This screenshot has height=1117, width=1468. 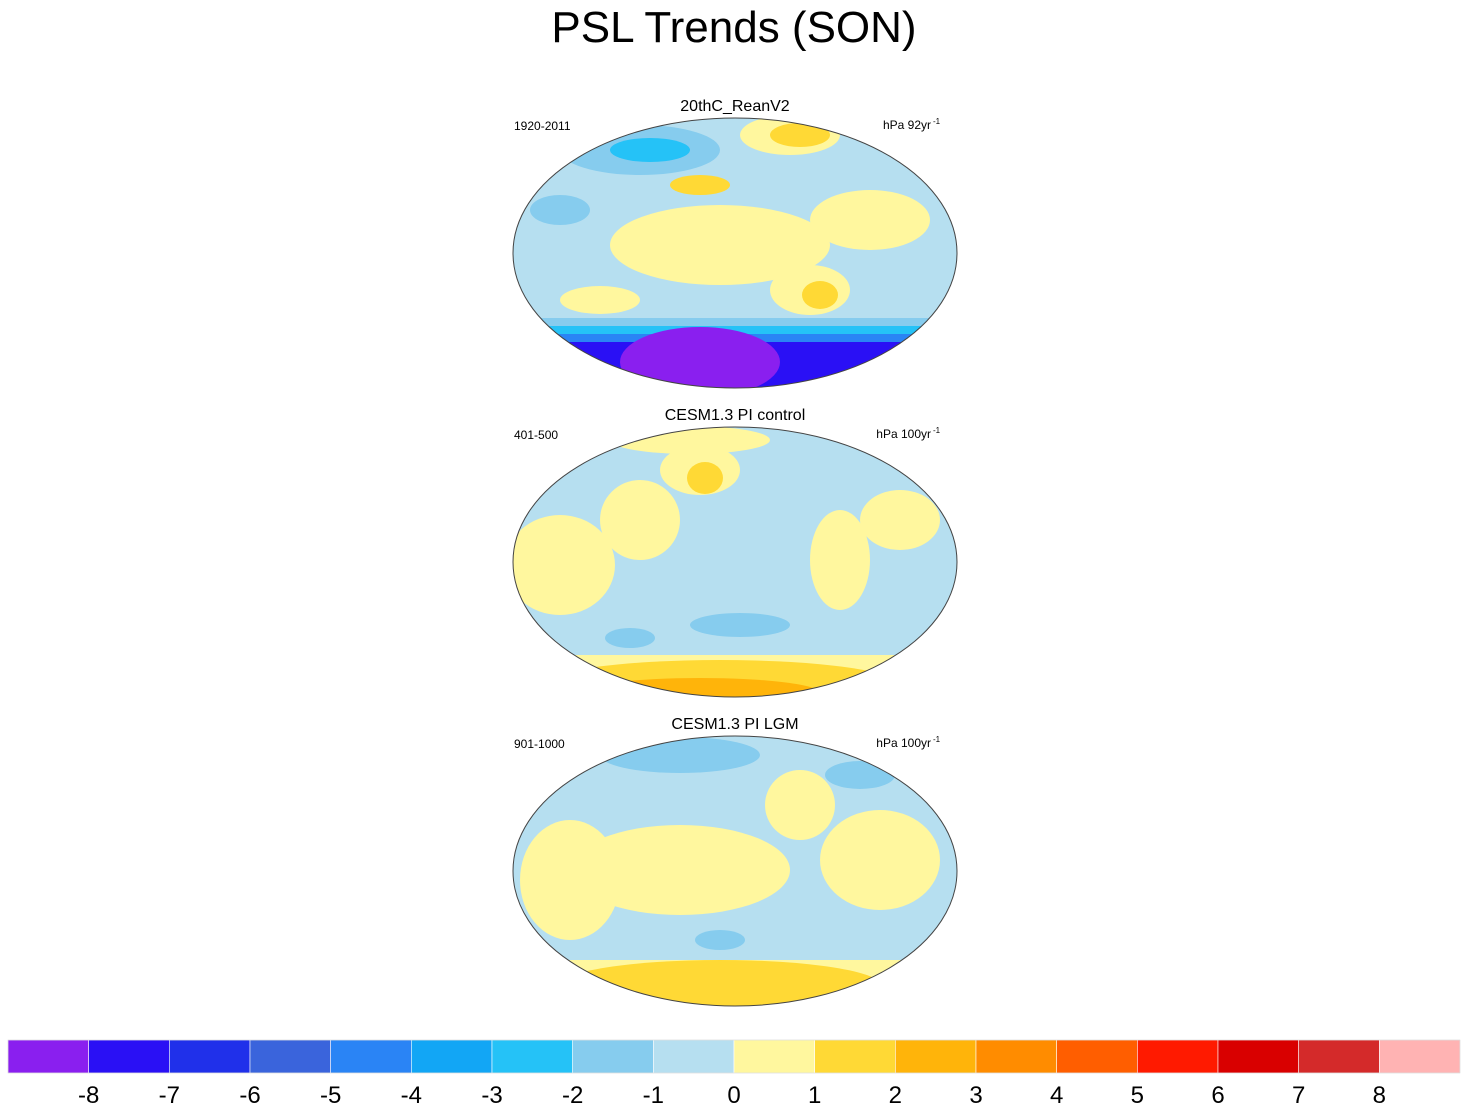 I want to click on colorbar-label: 2, so click(x=895, y=1095).